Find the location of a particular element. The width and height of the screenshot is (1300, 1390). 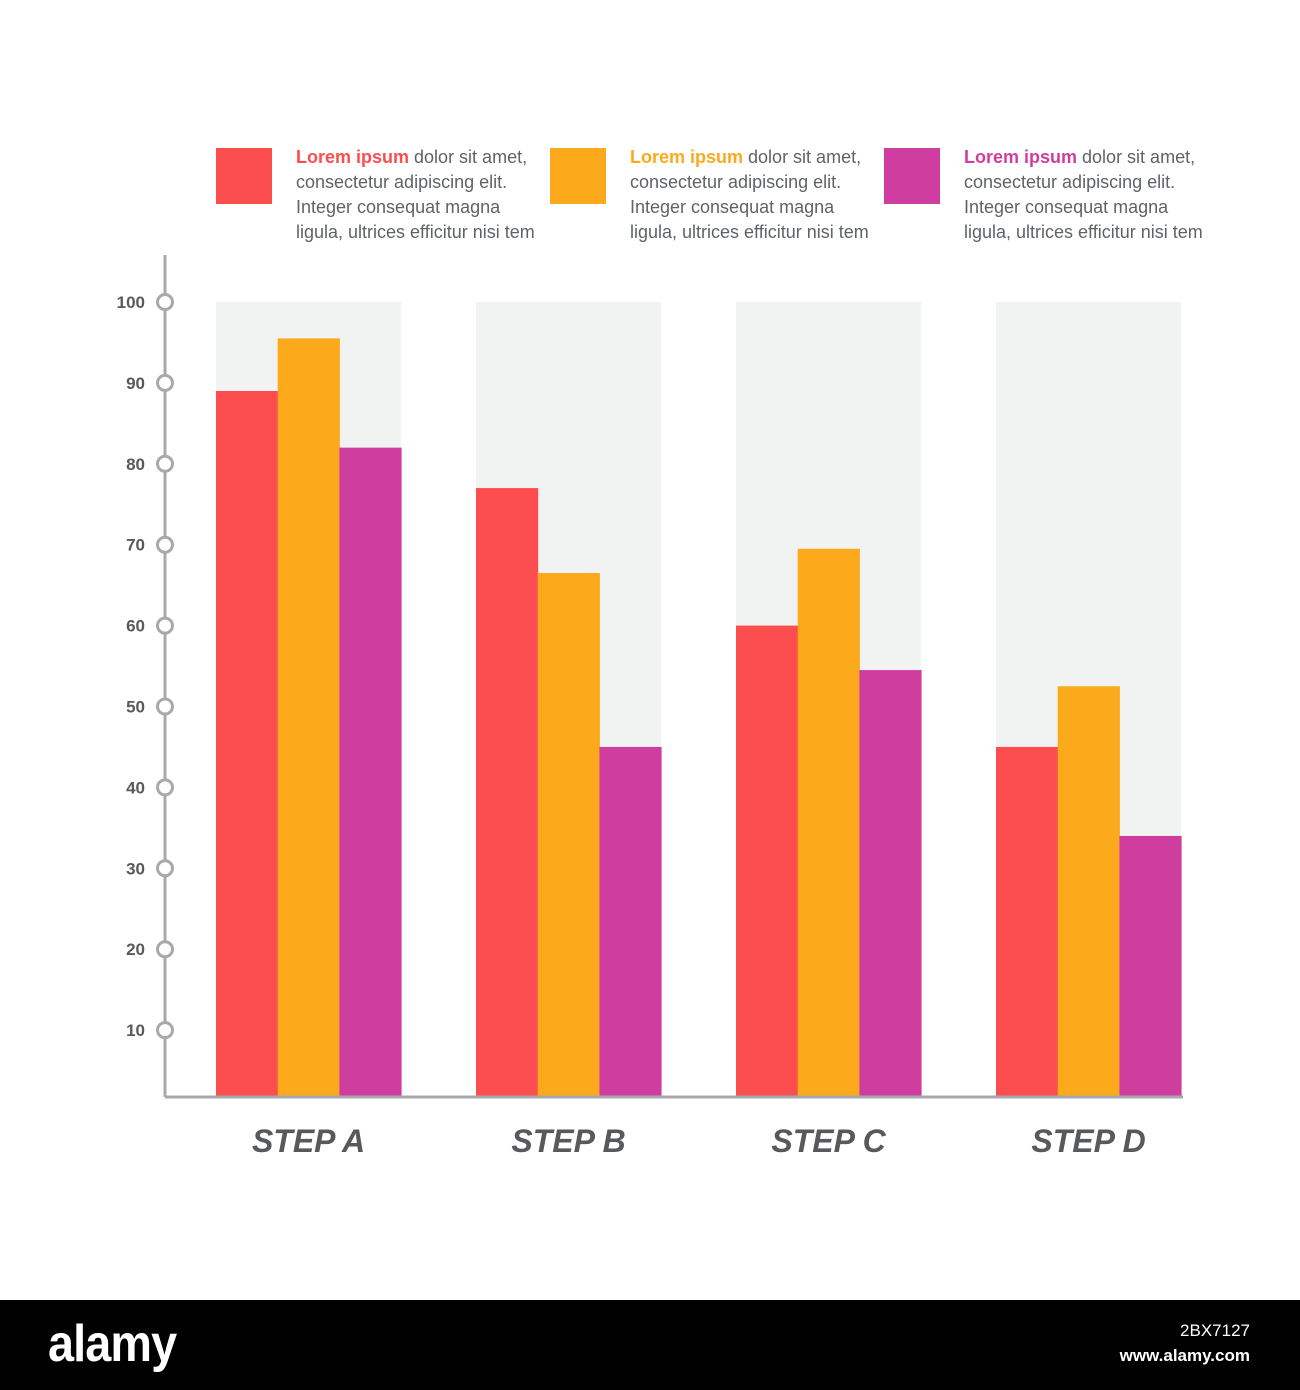

image-id-block: 2BX7127 www.alamy.com is located at coordinates (1185, 1343).